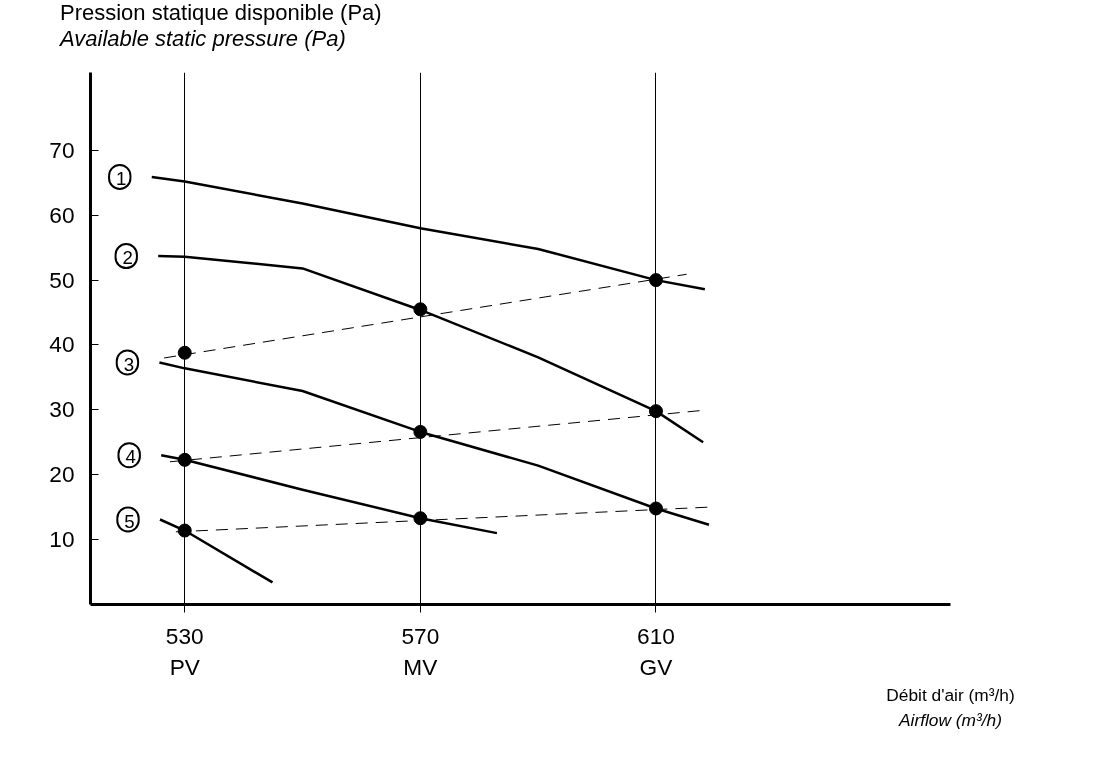 The image size is (1096, 760). What do you see at coordinates (656, 651) in the screenshot?
I see `x-tick-label: 610 GV` at bounding box center [656, 651].